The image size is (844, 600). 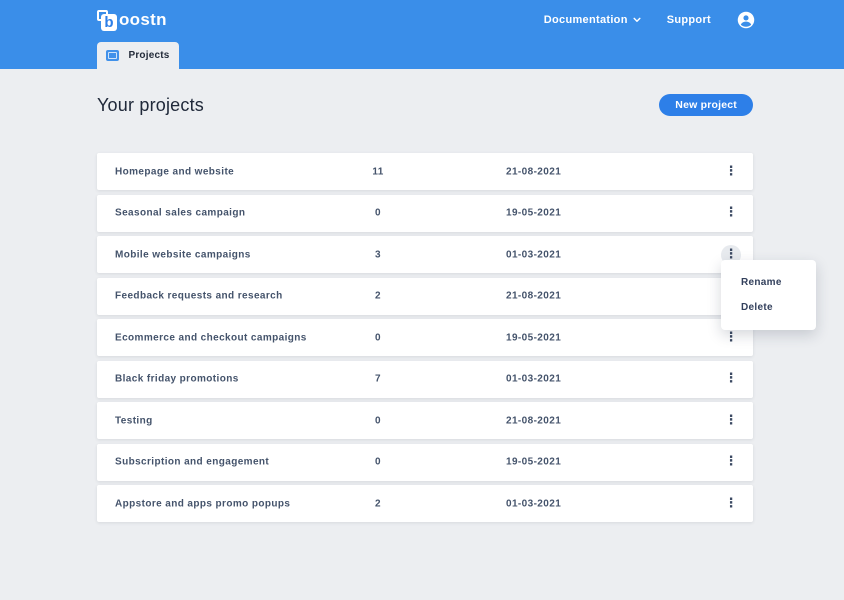 I want to click on new-project-button: New project, so click(x=706, y=105).